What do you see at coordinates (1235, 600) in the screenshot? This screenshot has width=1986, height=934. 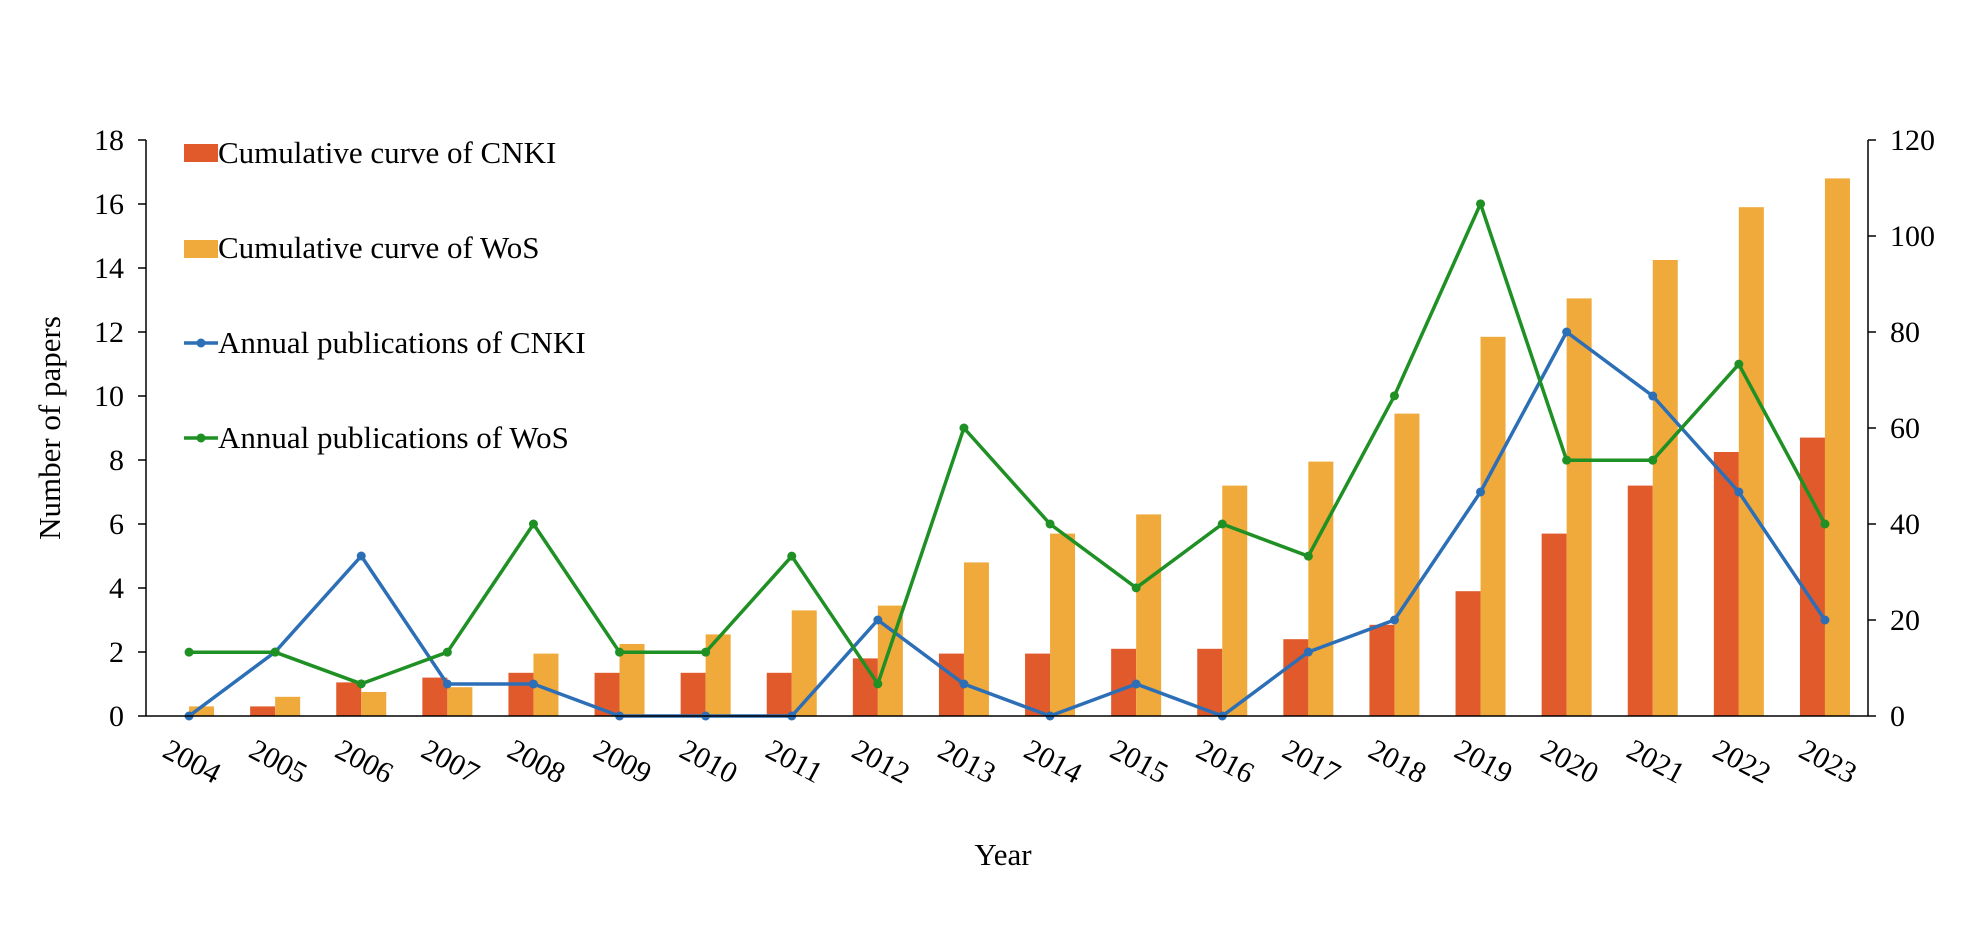 I see `bar-cumulative-curve-of-wos-2016` at bounding box center [1235, 600].